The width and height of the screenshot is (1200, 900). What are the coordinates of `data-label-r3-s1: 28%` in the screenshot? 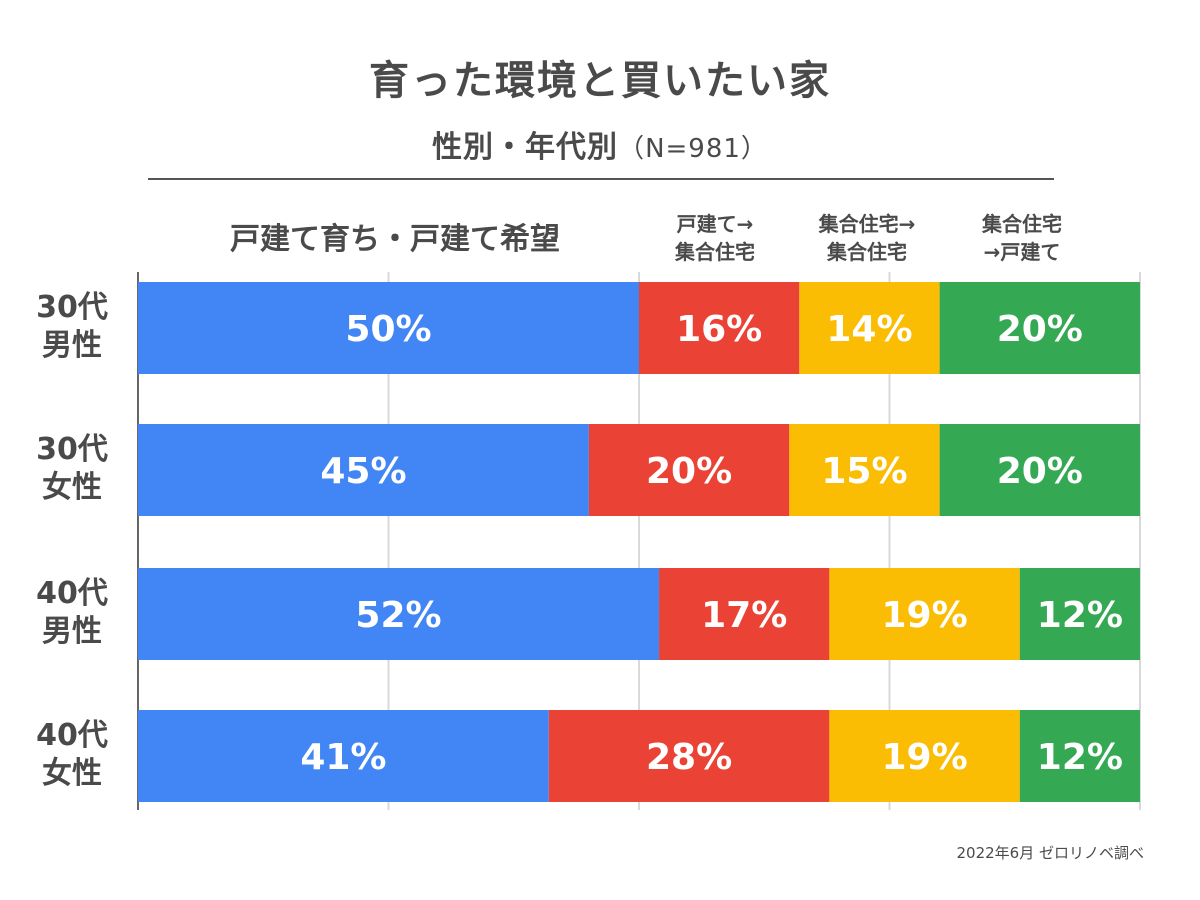 It's located at (689, 757).